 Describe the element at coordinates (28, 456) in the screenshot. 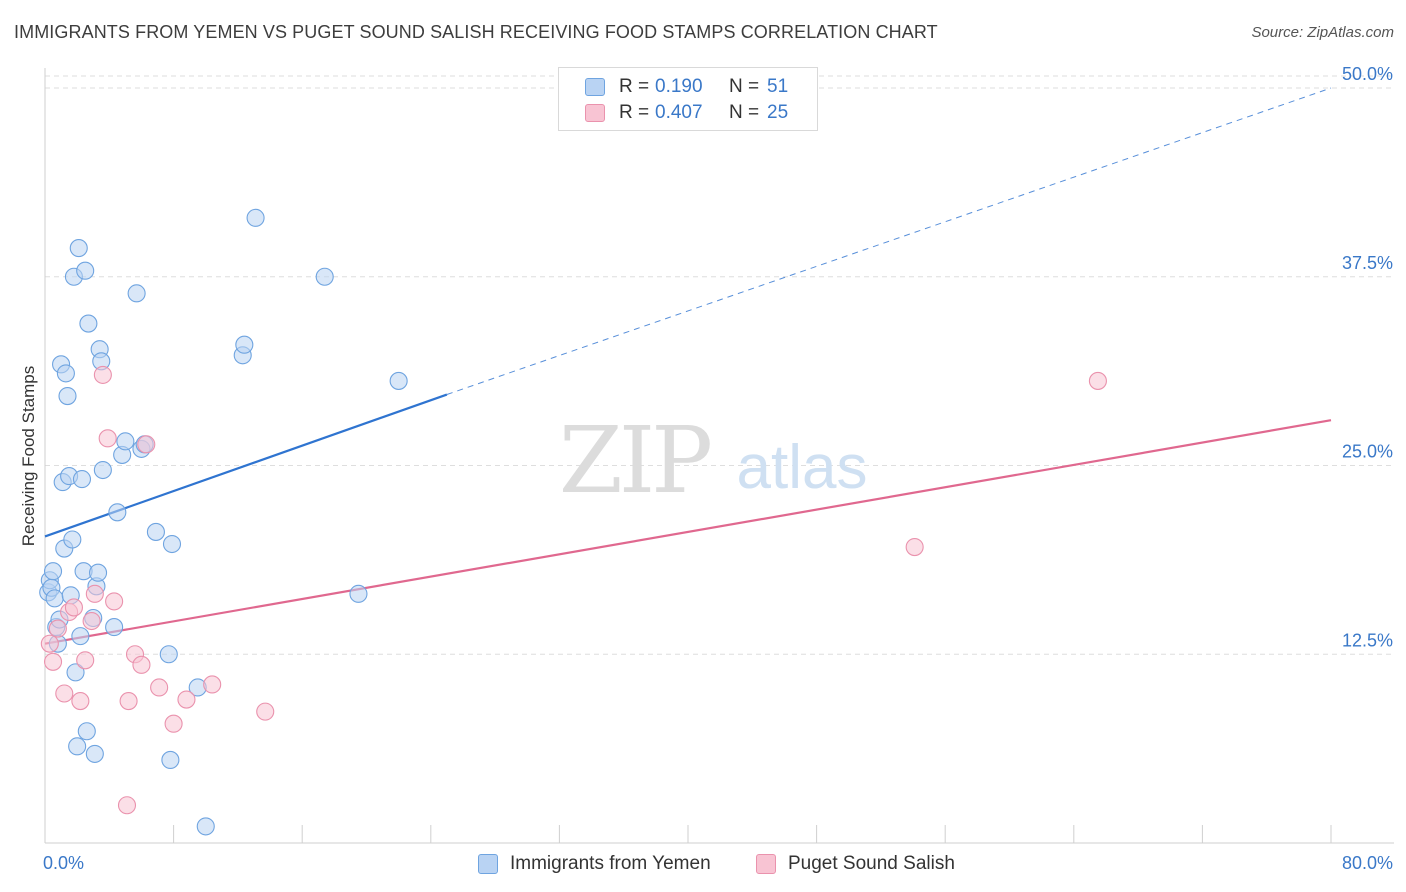

I see `y-axis-label: Receiving Food Stamps` at that location.